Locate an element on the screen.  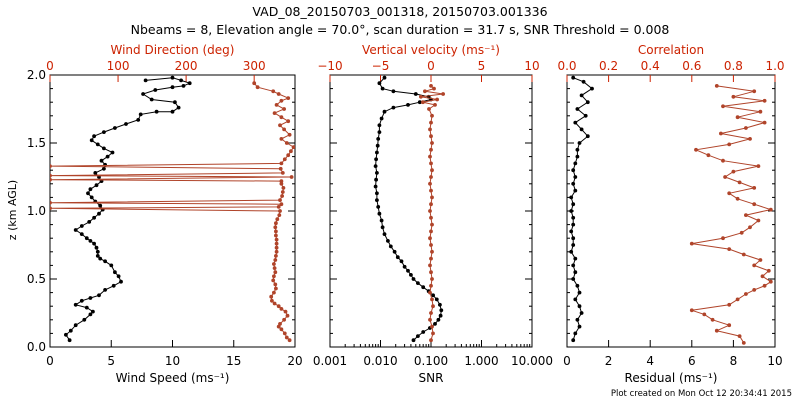
x-tick-label-bottom: 10.000 is located at coordinates (532, 361).